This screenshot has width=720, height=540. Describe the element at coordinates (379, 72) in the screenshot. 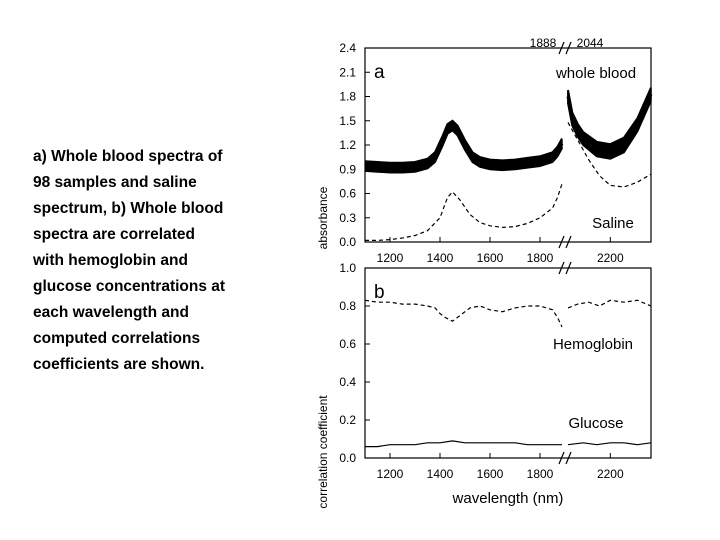

I see `panel-label: a` at that location.